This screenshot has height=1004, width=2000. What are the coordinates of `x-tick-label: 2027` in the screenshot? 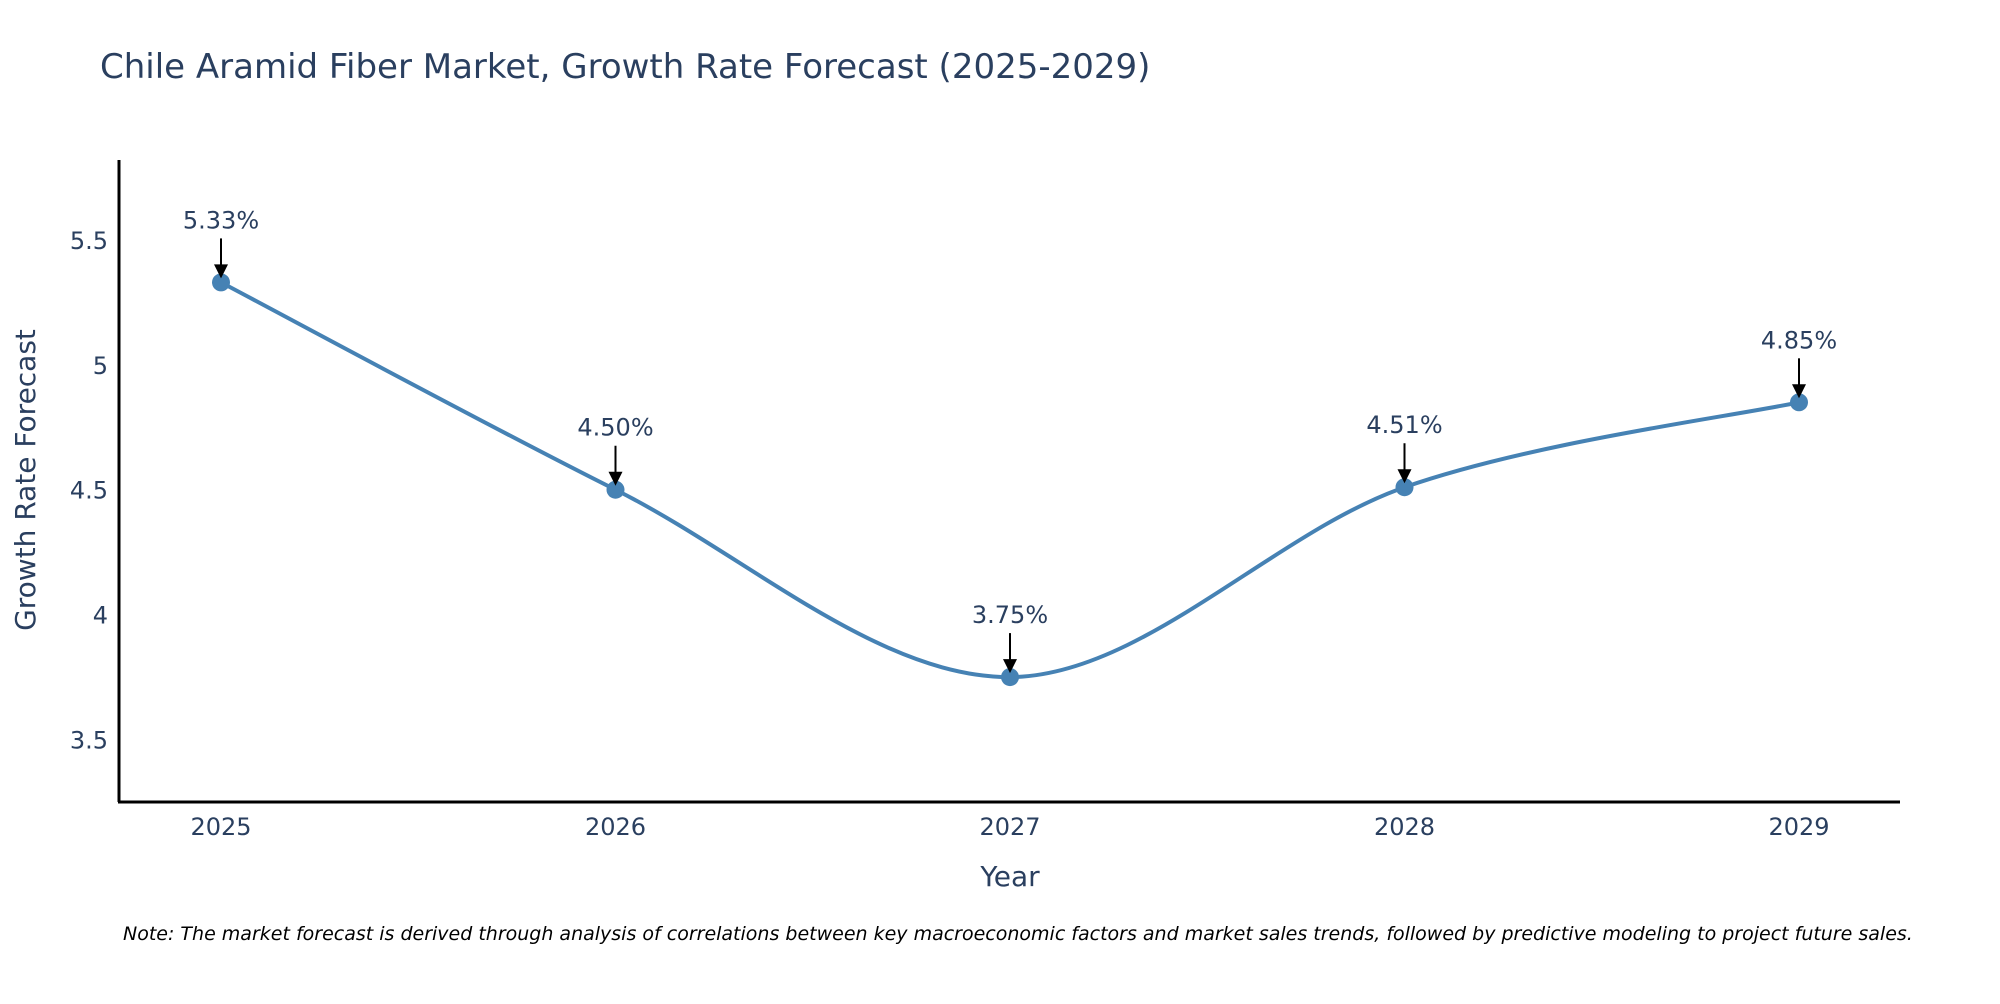 It's located at (1009, 827).